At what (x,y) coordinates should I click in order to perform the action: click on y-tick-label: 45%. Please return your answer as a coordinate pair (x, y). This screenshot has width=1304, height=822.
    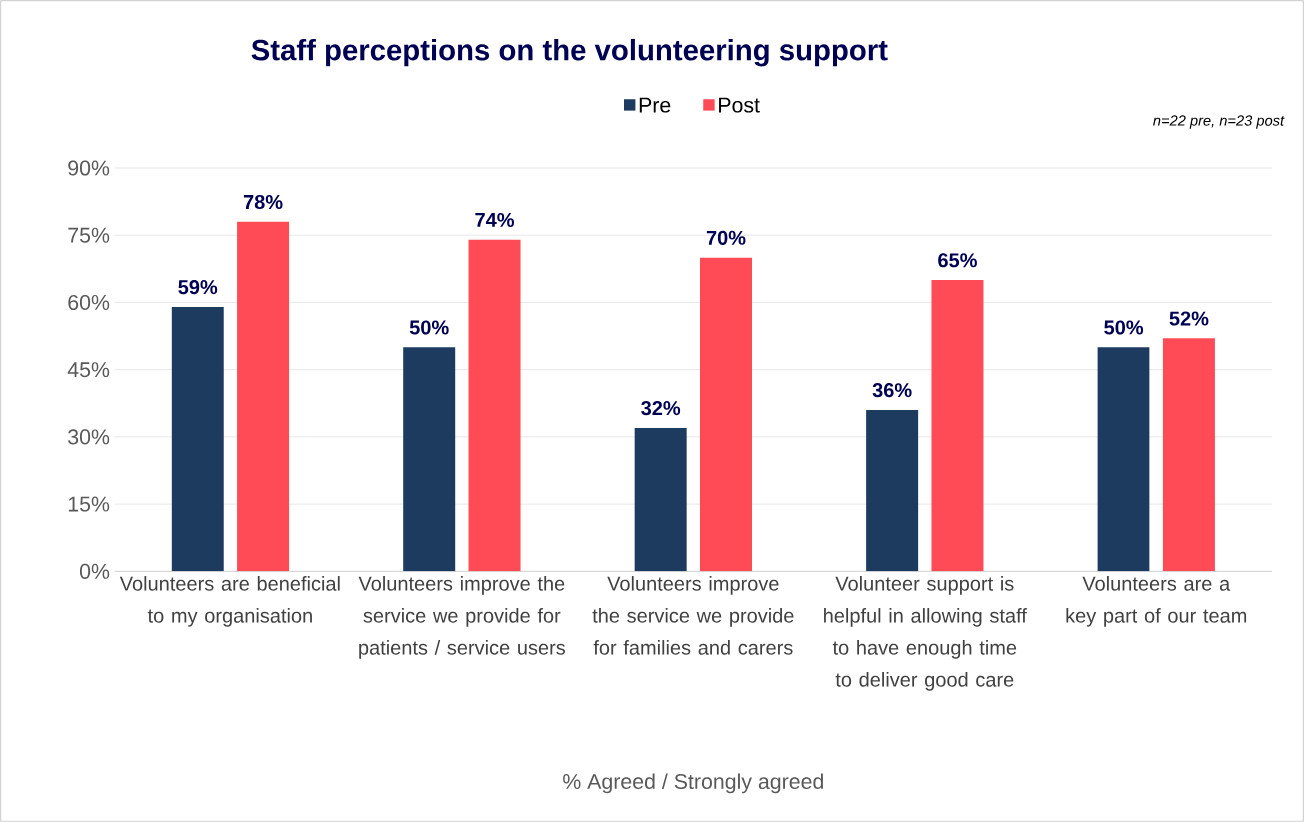
    Looking at the image, I should click on (88, 370).